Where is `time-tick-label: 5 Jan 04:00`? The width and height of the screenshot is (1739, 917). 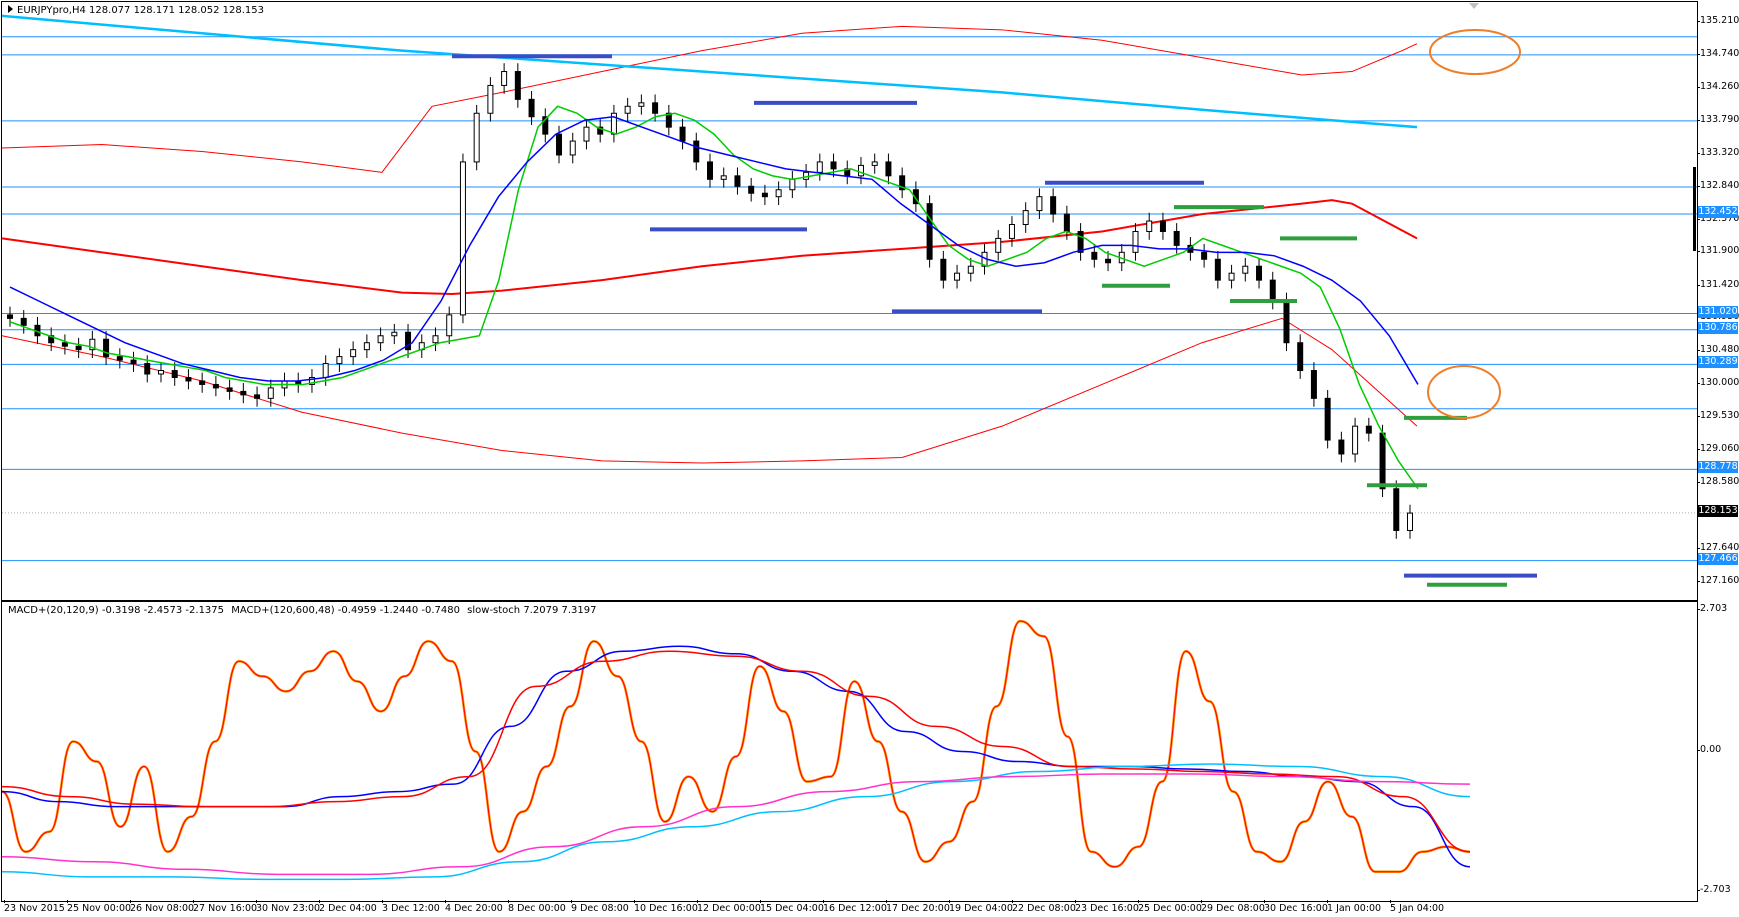 time-tick-label: 5 Jan 04:00 is located at coordinates (1417, 907).